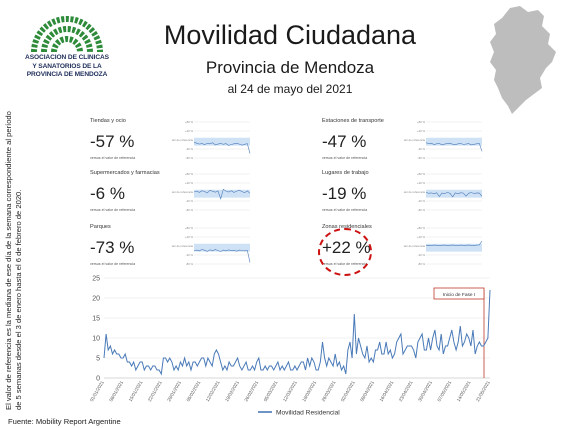  I want to click on x-tick-label: 30/04/2021, so click(425, 391).